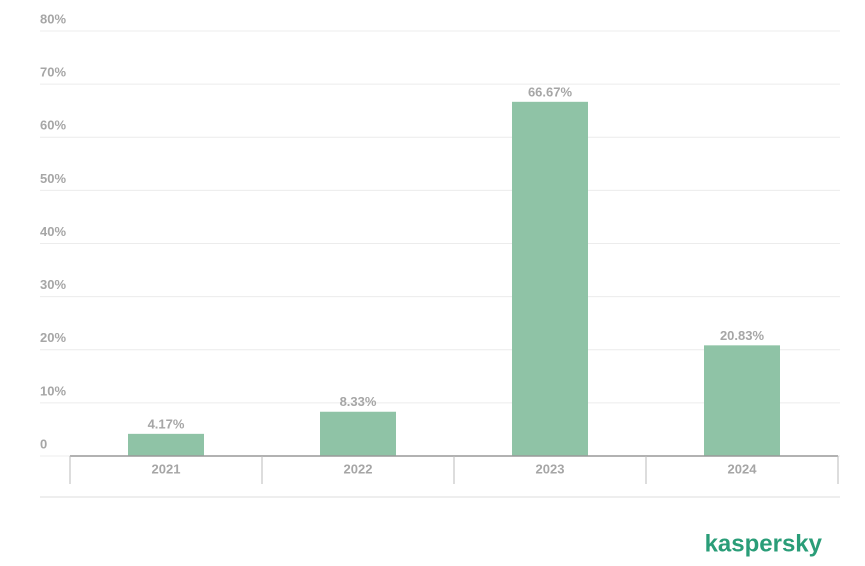  Describe the element at coordinates (550, 468) in the screenshot. I see `x-tick-label: 2023` at that location.